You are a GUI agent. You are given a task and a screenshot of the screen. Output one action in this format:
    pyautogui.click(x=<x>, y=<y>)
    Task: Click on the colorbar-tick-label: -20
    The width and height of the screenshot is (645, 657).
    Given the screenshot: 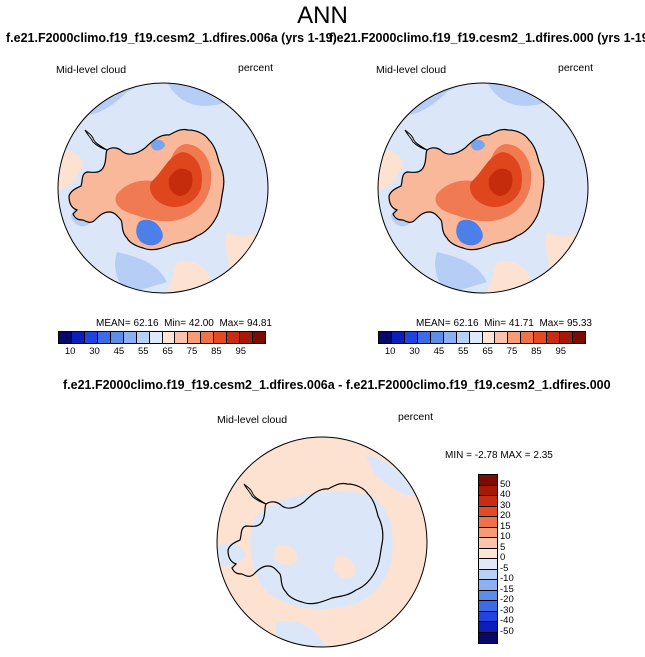 What is the action you would take?
    pyautogui.click(x=507, y=599)
    